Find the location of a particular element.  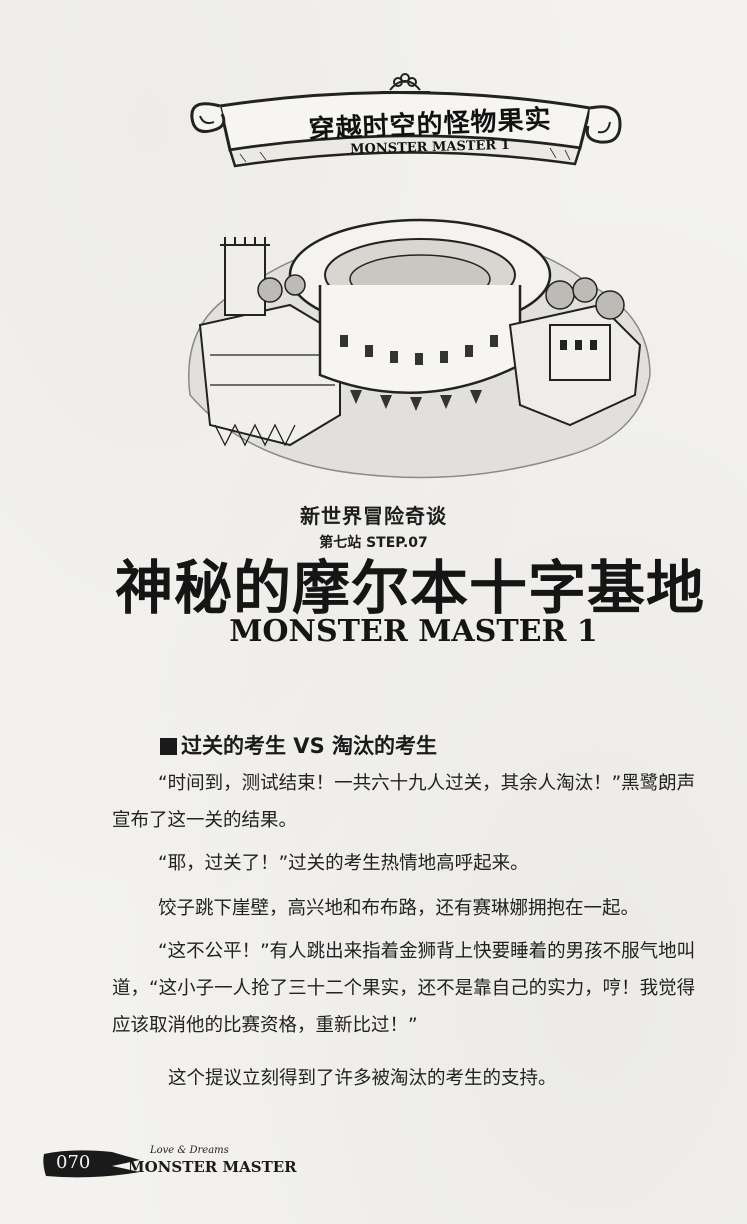

station-label: 第七站 STEP.07 is located at coordinates (373, 543).